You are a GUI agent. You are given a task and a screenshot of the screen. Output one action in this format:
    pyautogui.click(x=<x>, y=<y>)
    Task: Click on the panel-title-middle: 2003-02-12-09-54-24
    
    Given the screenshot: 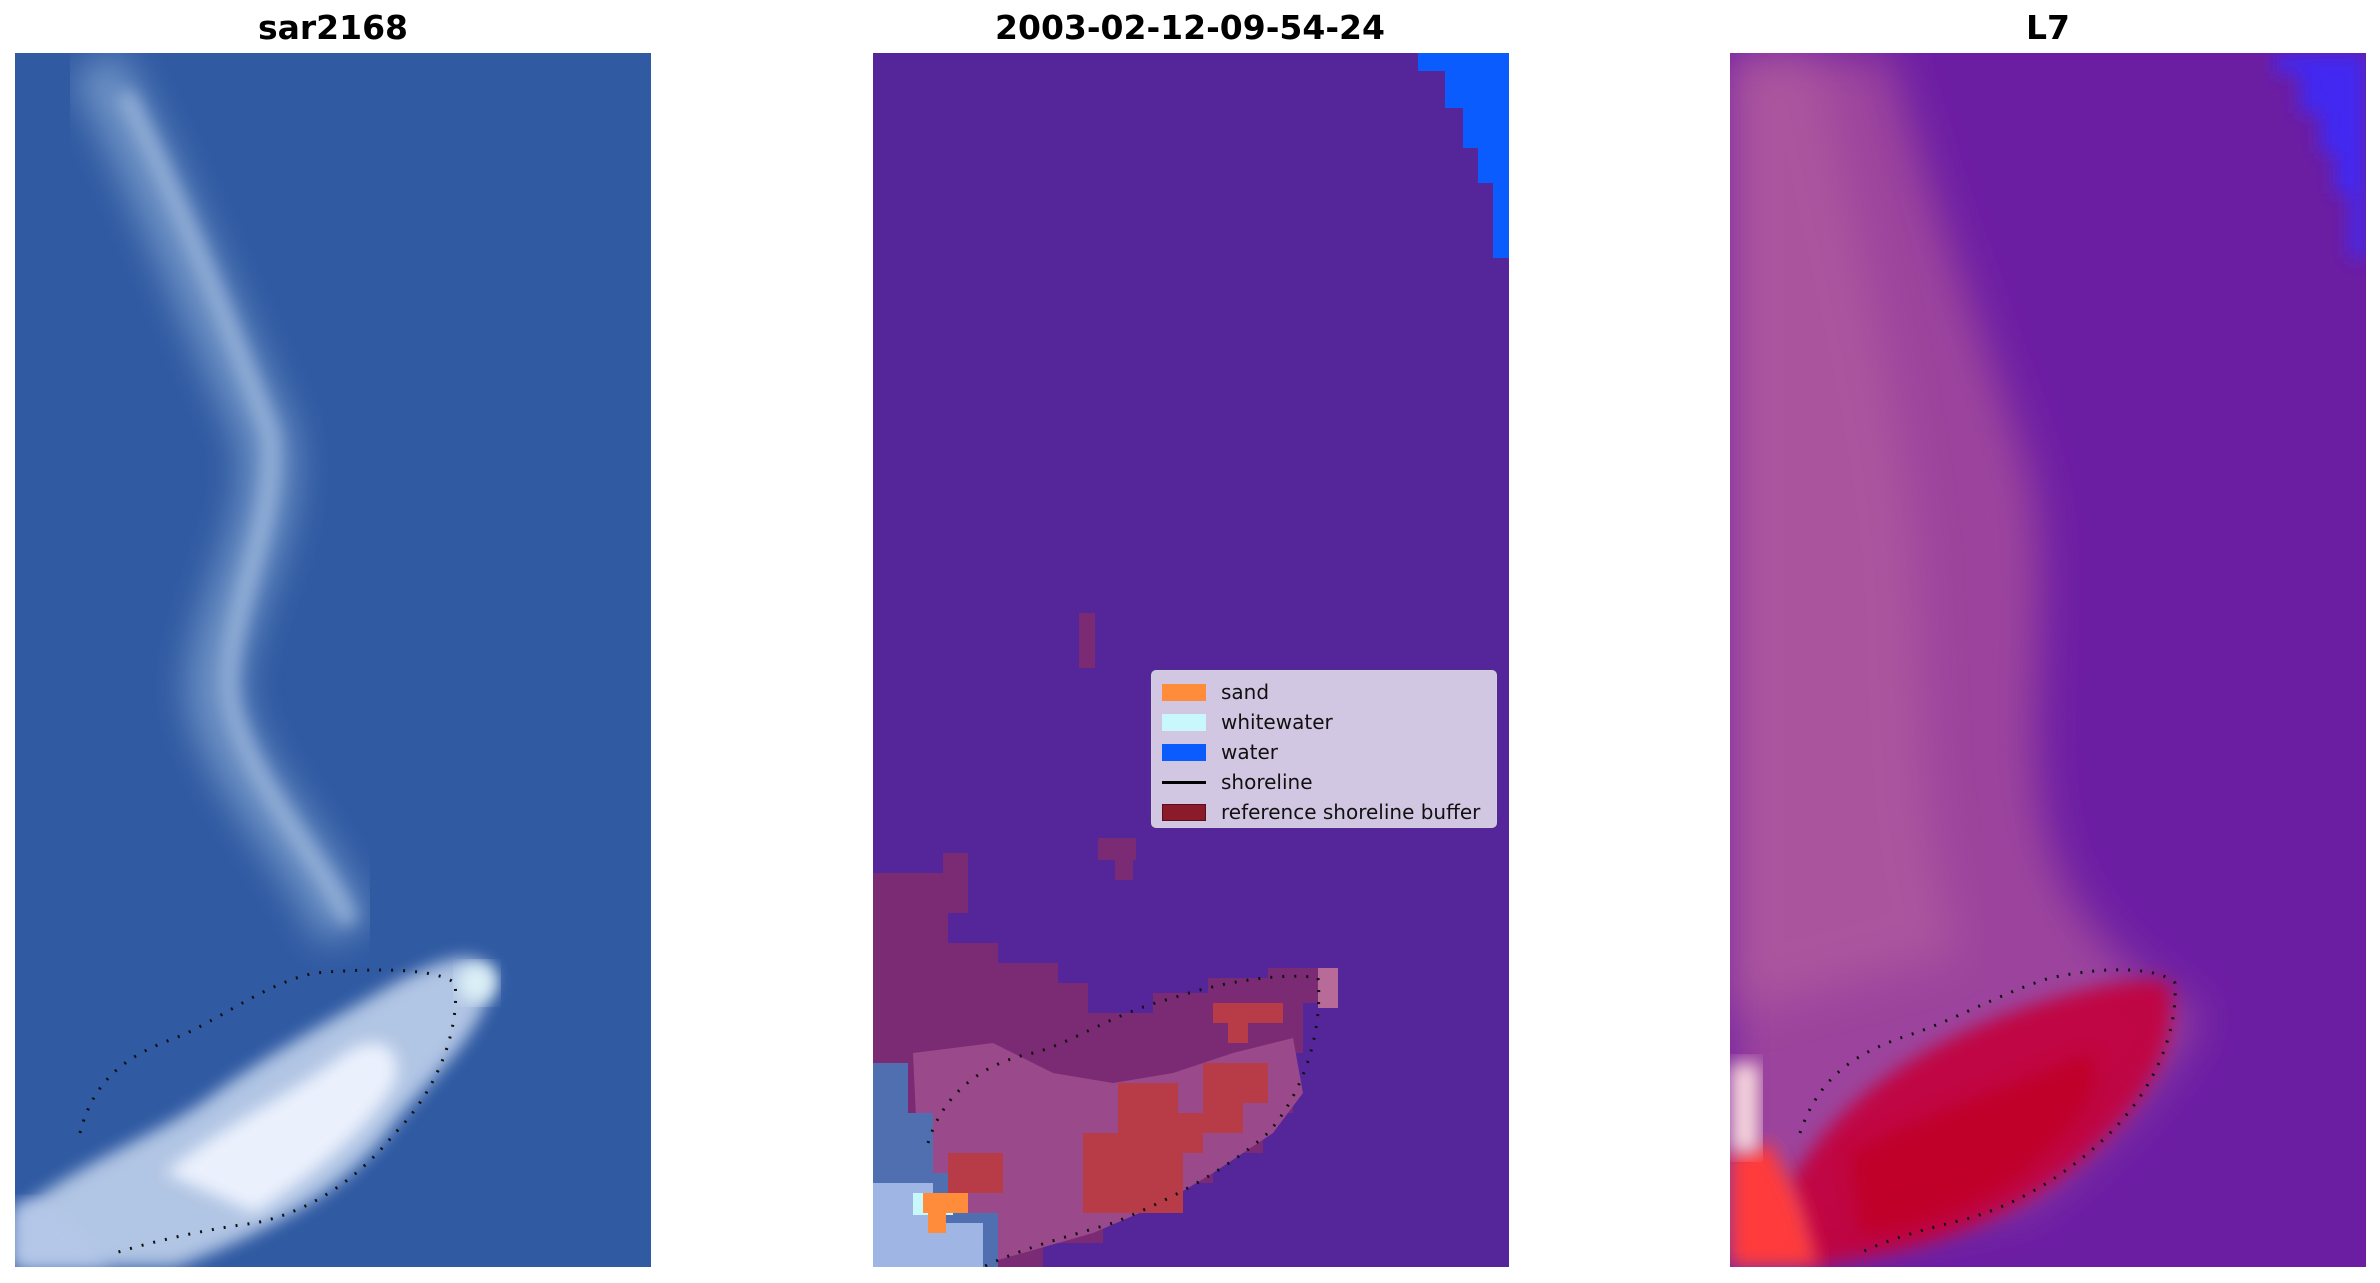 What is the action you would take?
    pyautogui.click(x=1190, y=27)
    